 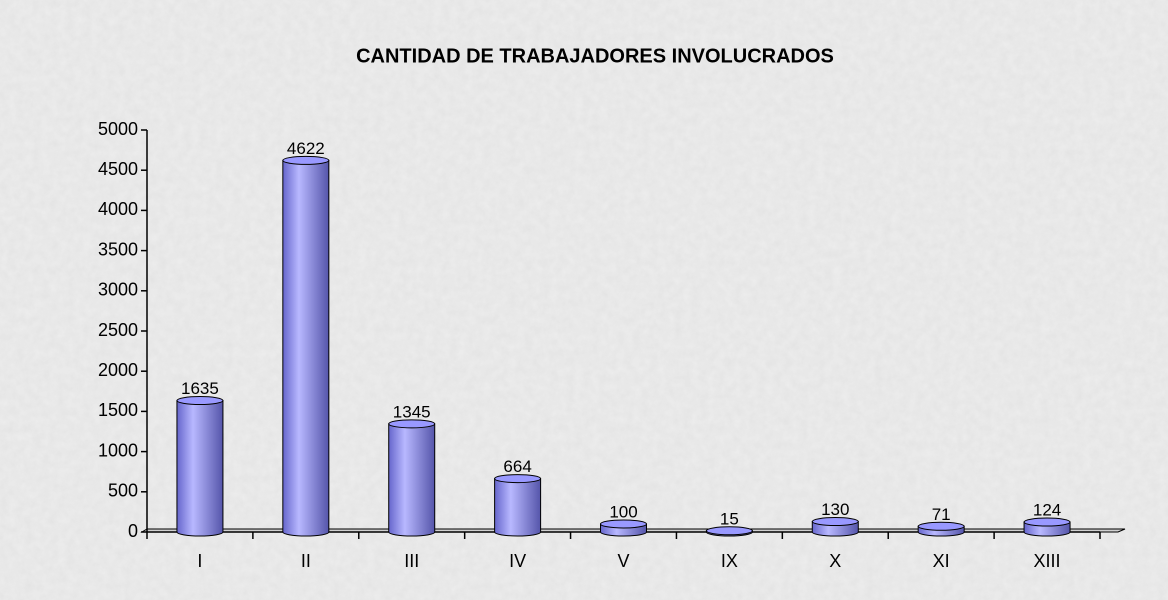 What do you see at coordinates (118, 209) in the screenshot?
I see `y-tick-label: 4000` at bounding box center [118, 209].